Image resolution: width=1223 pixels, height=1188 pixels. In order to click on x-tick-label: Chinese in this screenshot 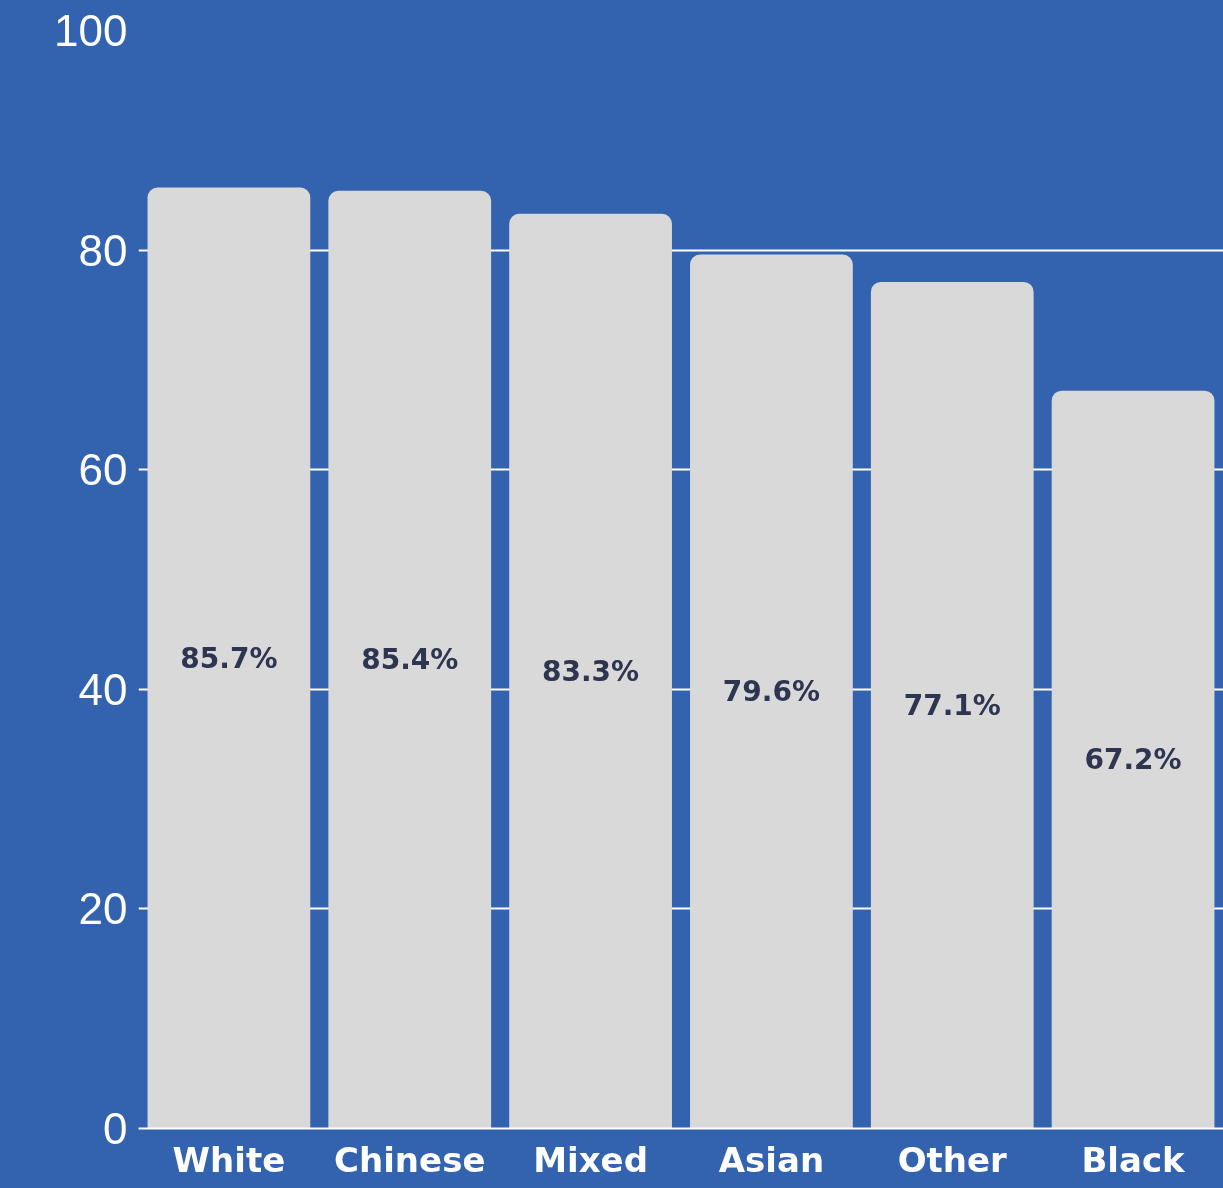, I will do `click(410, 1159)`.